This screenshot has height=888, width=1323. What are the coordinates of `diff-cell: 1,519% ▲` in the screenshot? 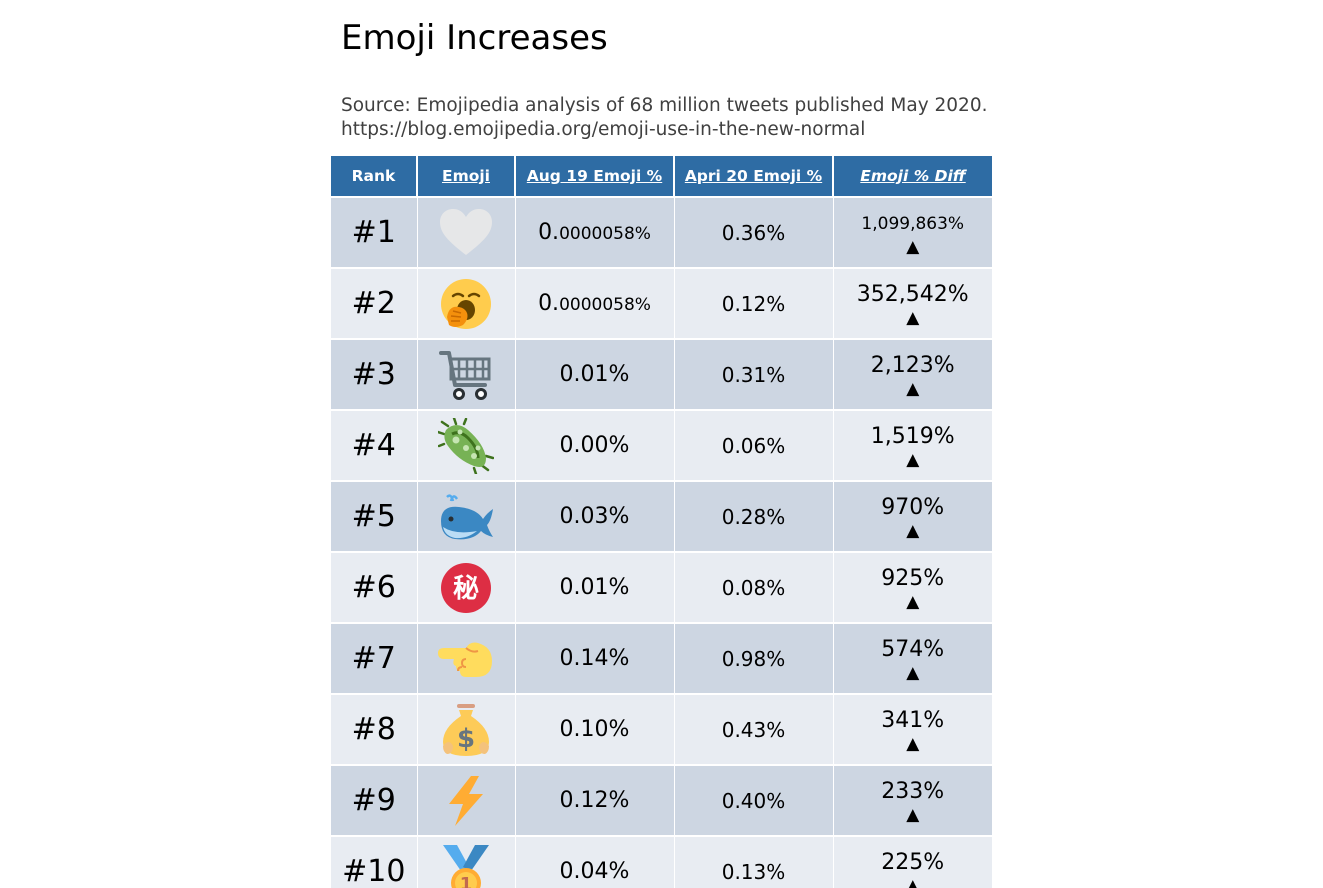 It's located at (912, 445).